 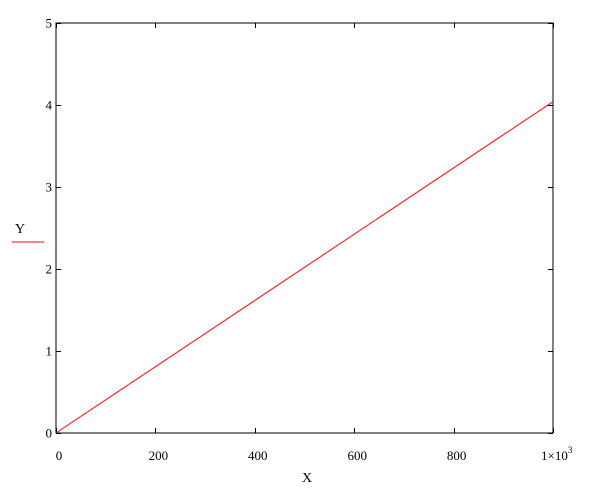 I want to click on x-tick-label: 0, so click(x=59, y=455).